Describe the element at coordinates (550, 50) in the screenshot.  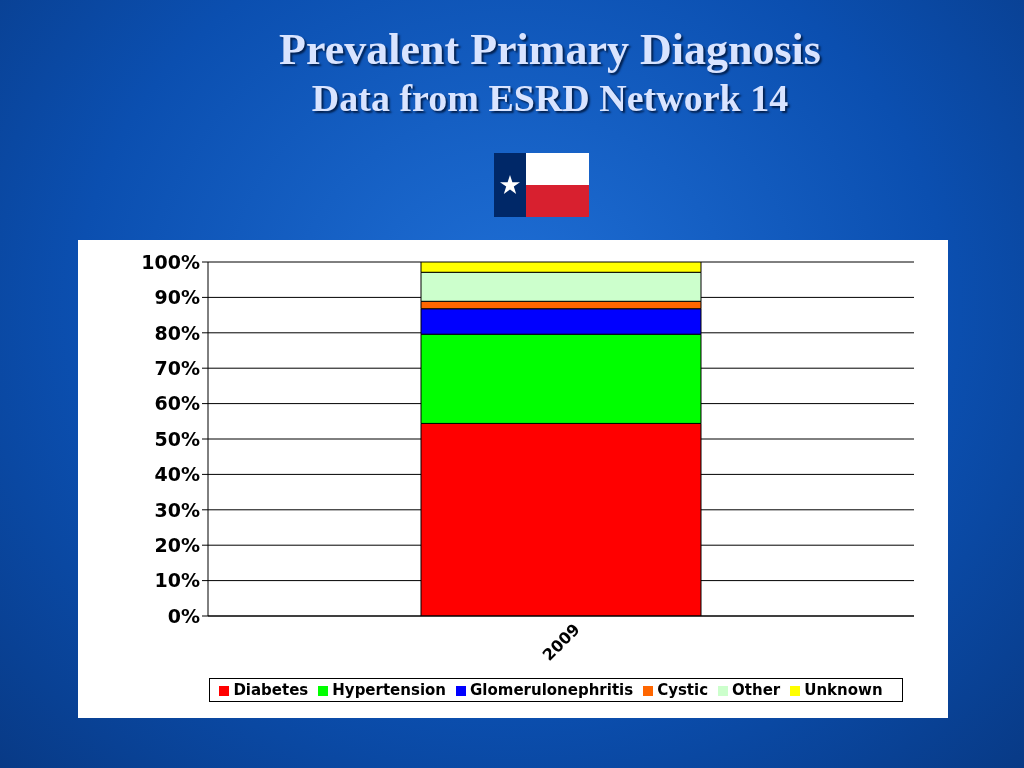
I see `chart-title: Prevalent Primary Diagnosis` at that location.